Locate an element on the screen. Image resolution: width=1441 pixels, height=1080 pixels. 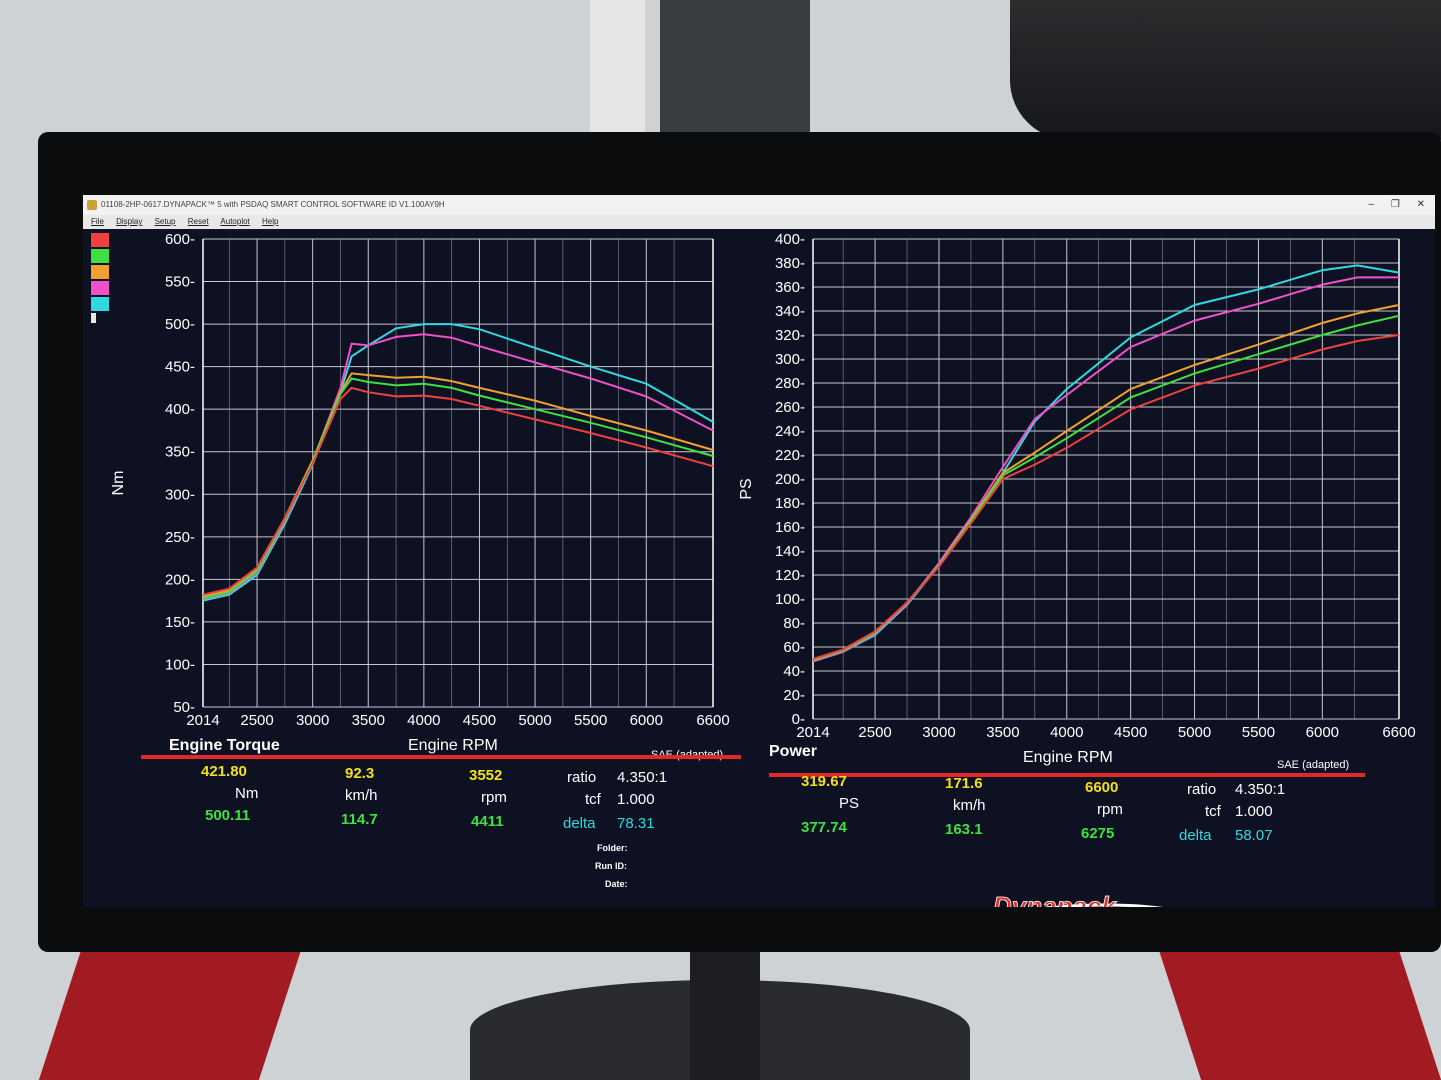
torque-readout-value-3b: 4411 is located at coordinates (487, 821).